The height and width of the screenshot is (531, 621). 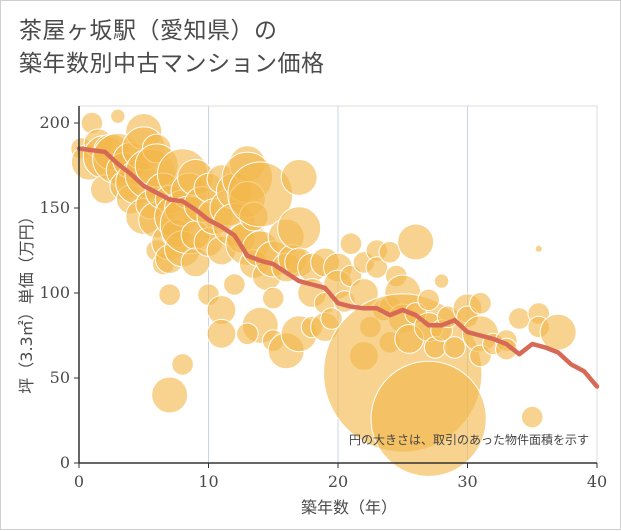 What do you see at coordinates (172, 48) in the screenshot?
I see `chart-title: 茶屋ヶ坂駅（愛知県）の 築年数別中古マンション価格` at bounding box center [172, 48].